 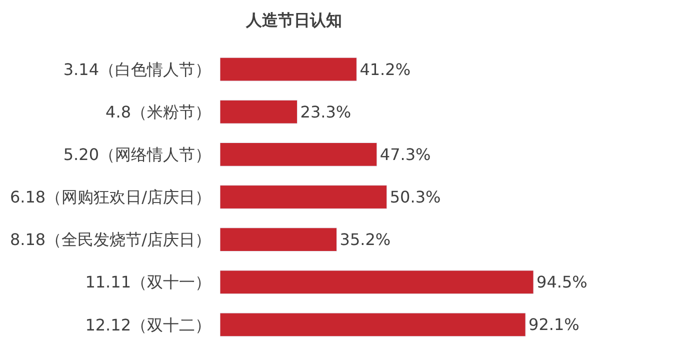 I want to click on y-tick-label: 5.20（网络情人节）, so click(x=137, y=154).